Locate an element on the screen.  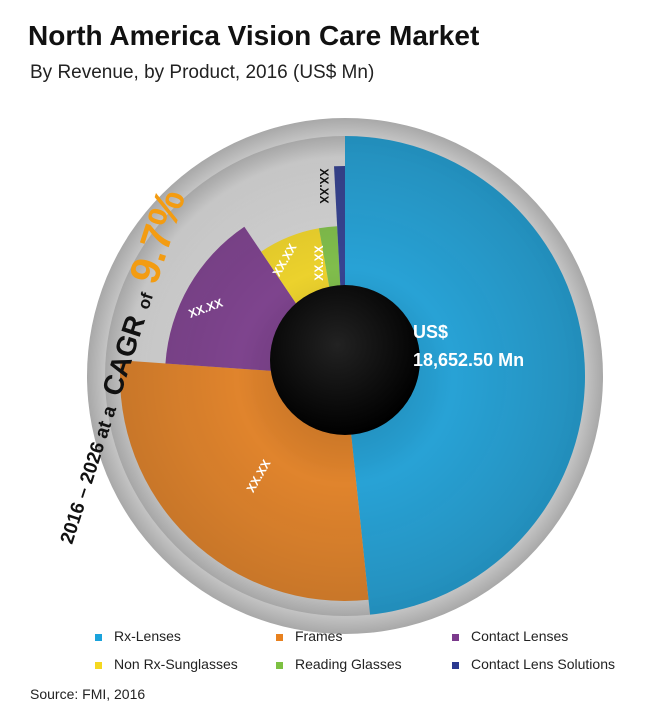
legend-label: Frames is located at coordinates (319, 636).